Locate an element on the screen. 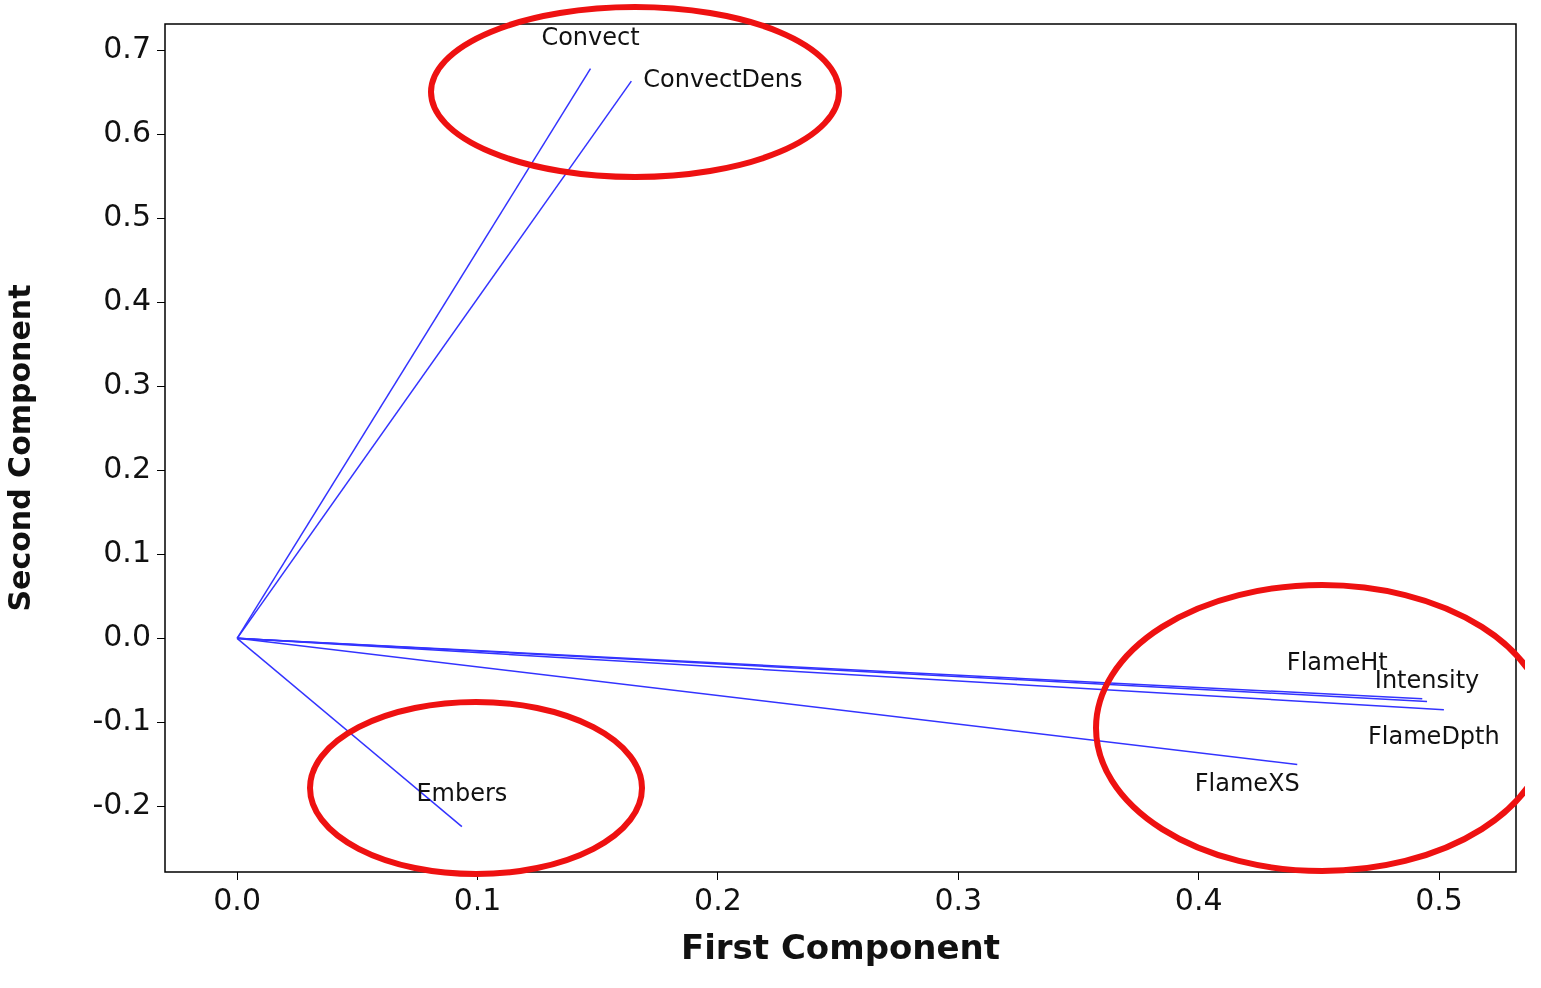 This screenshot has height=988, width=1541. x-axis-title: First Component is located at coordinates (840, 947).